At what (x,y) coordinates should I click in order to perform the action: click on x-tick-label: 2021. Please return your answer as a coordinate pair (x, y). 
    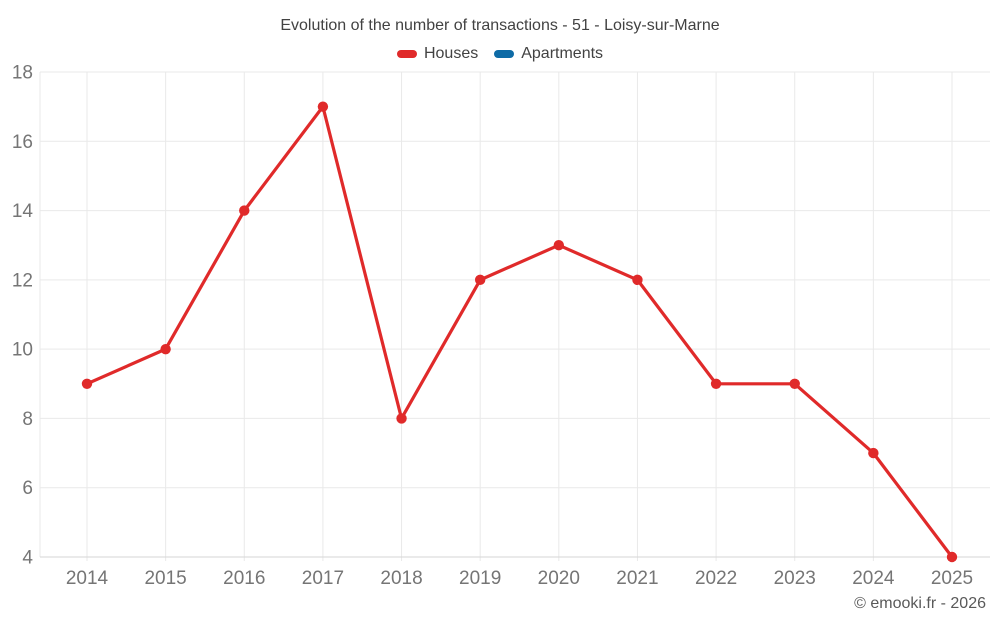
    Looking at the image, I should click on (637, 578).